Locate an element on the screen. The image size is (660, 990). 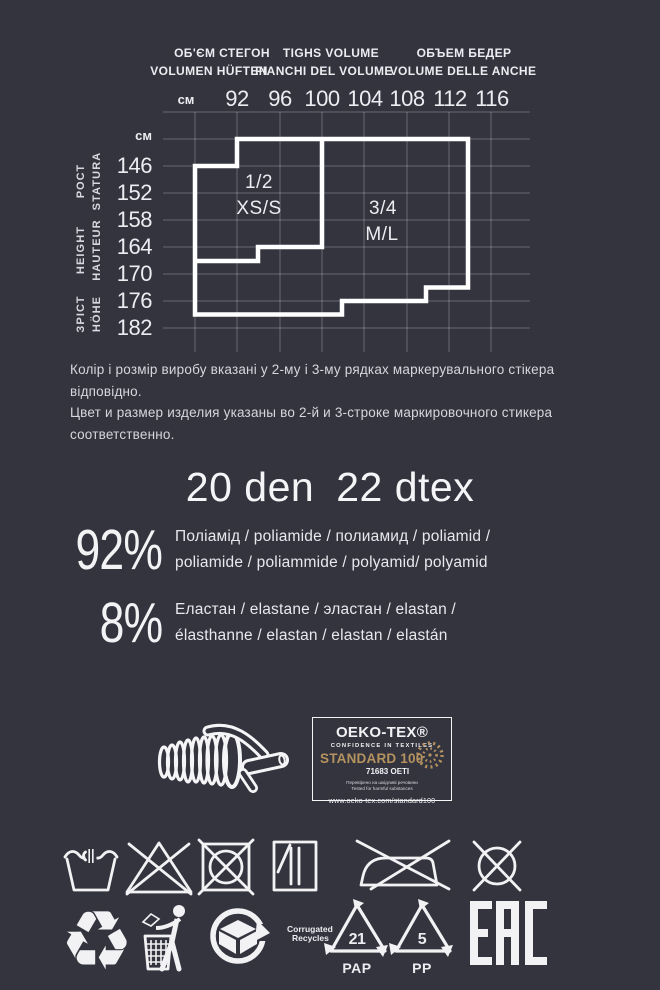
header-it: FIANCHI DEL VOLUME is located at coordinates (324, 71).